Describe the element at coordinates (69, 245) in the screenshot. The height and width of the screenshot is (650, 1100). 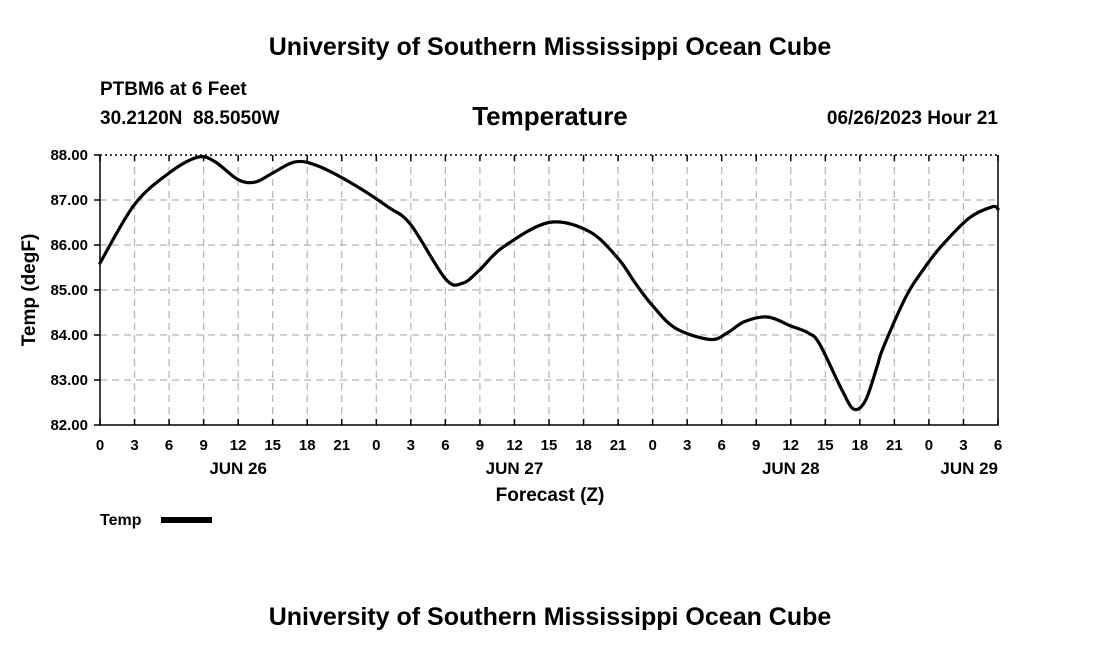
I see `y-tick-label: 86.00` at that location.